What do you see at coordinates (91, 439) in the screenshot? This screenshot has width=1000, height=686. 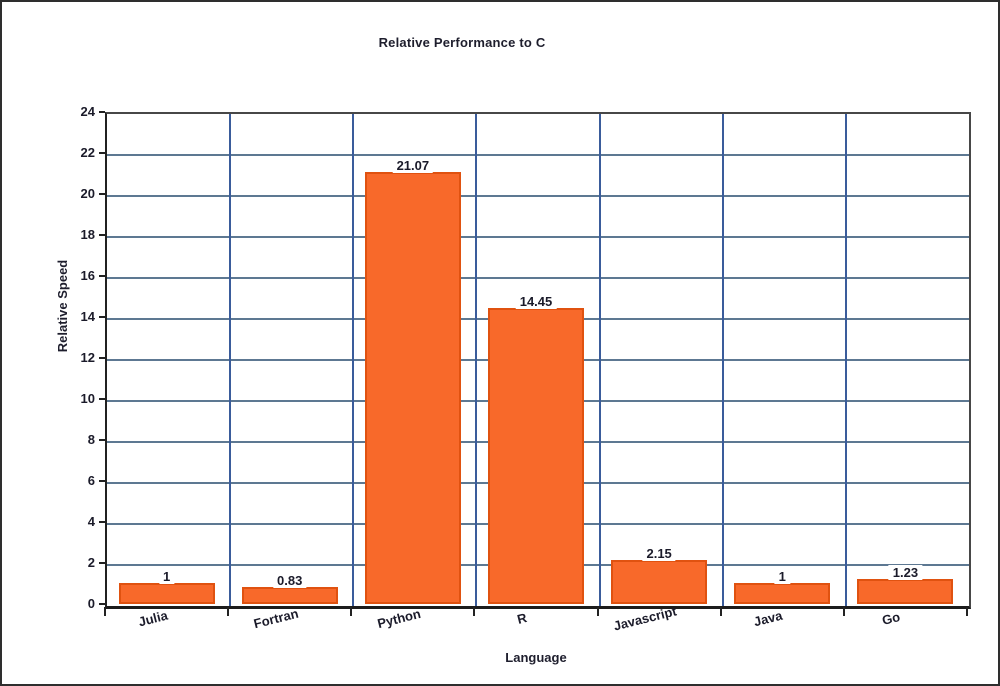 I see `y-tick-label: 8` at bounding box center [91, 439].